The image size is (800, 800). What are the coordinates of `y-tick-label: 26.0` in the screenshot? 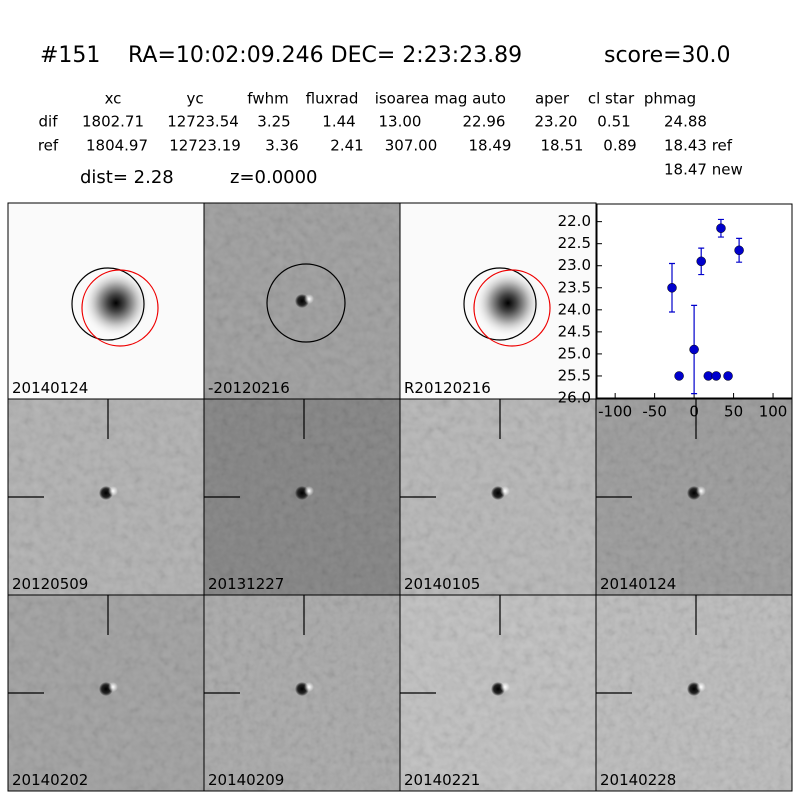 It's located at (574, 398).